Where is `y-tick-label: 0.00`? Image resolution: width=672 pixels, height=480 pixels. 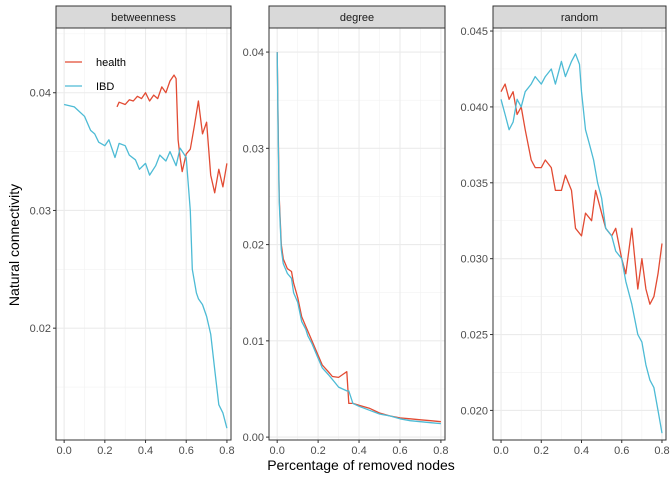
y-tick-label: 0.00 is located at coordinates (253, 438).